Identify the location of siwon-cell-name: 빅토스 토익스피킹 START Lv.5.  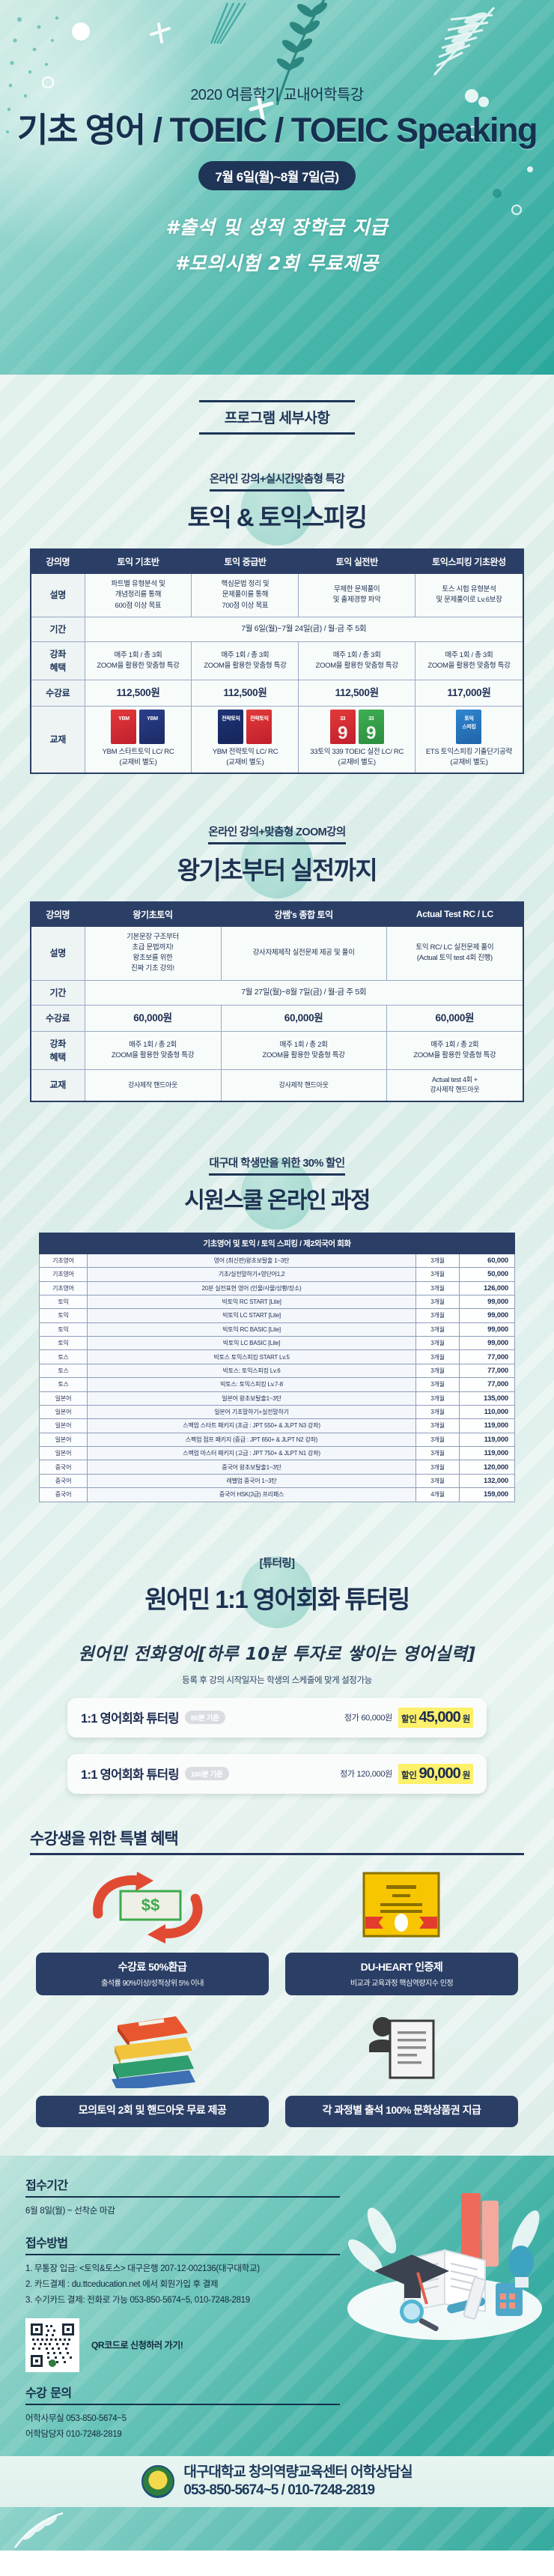
(252, 1356).